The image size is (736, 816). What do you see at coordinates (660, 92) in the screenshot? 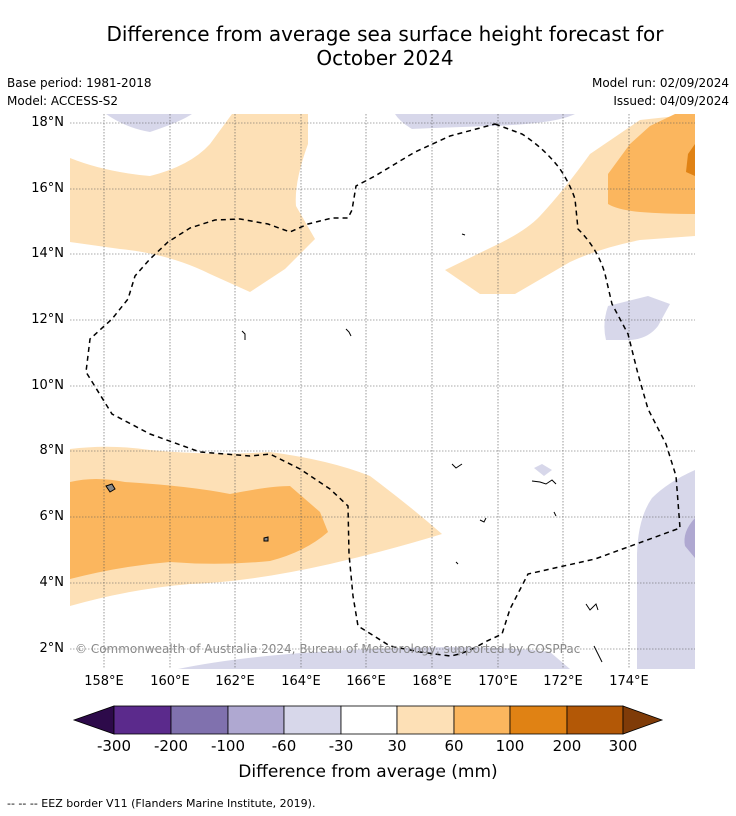
I see `meta-right: Model run: 02/09/2024 Issued: 04/09/2024` at bounding box center [660, 92].